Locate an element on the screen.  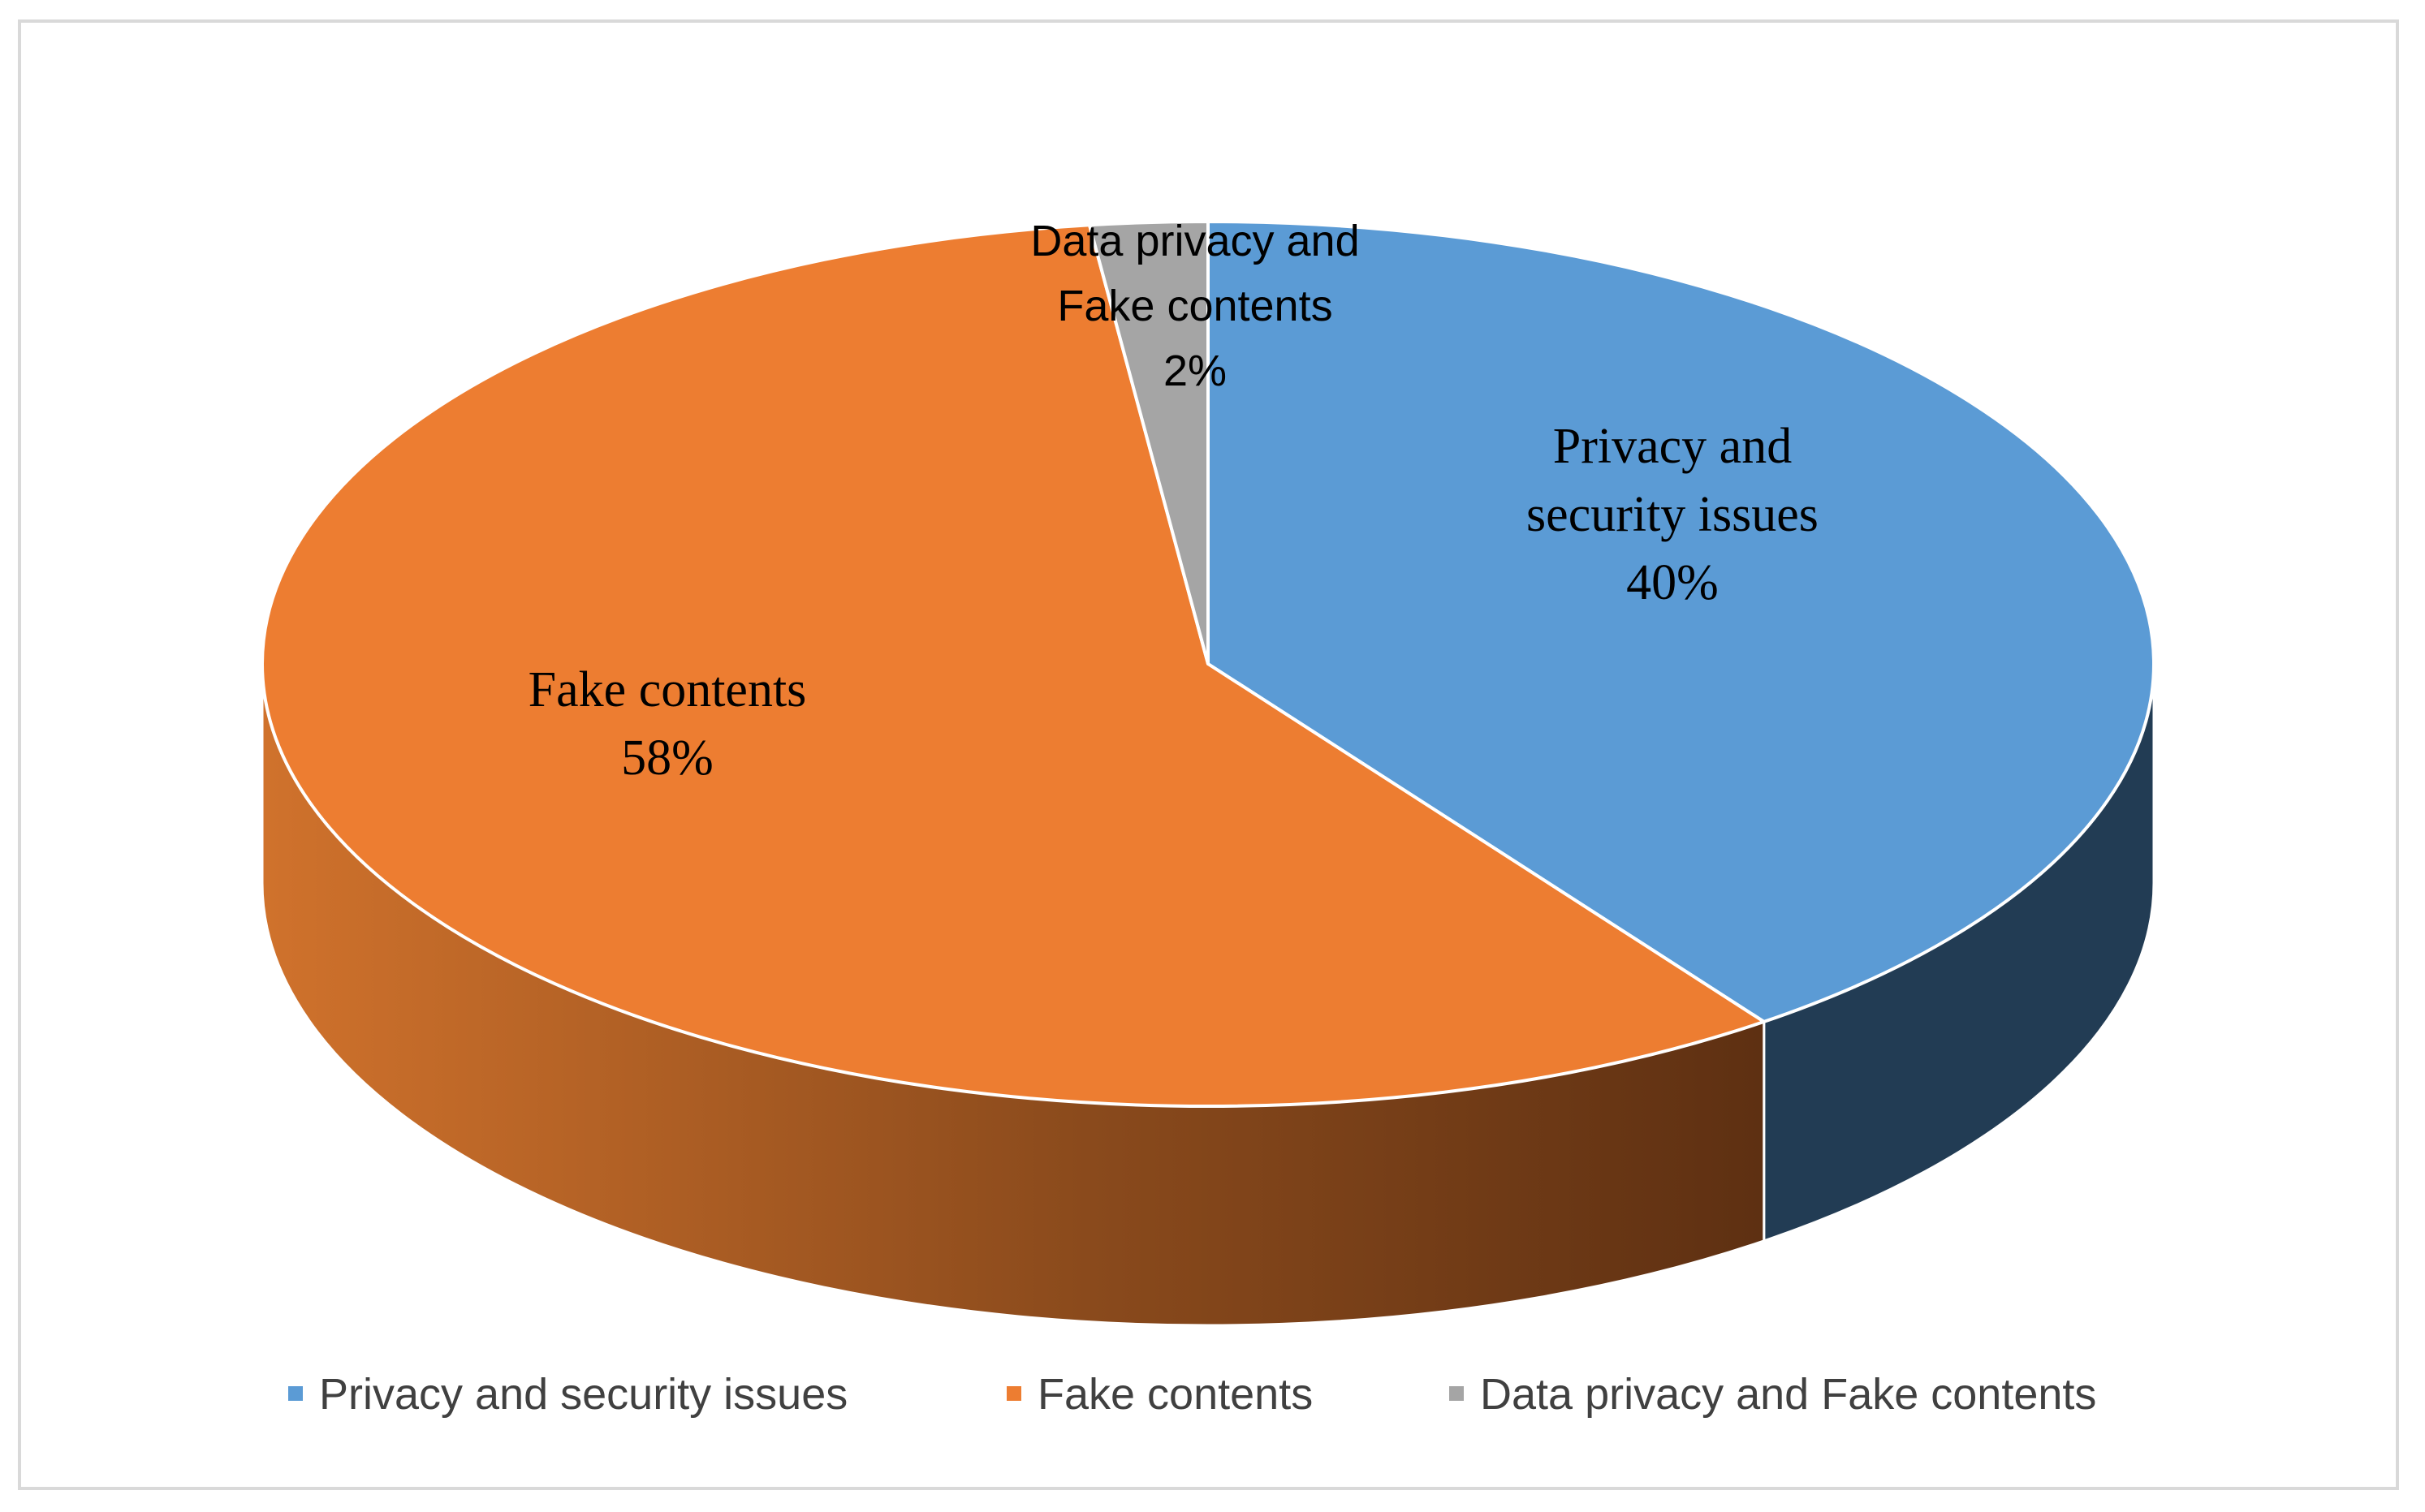
legend-swatch-fake-contents is located at coordinates (1014, 1394).